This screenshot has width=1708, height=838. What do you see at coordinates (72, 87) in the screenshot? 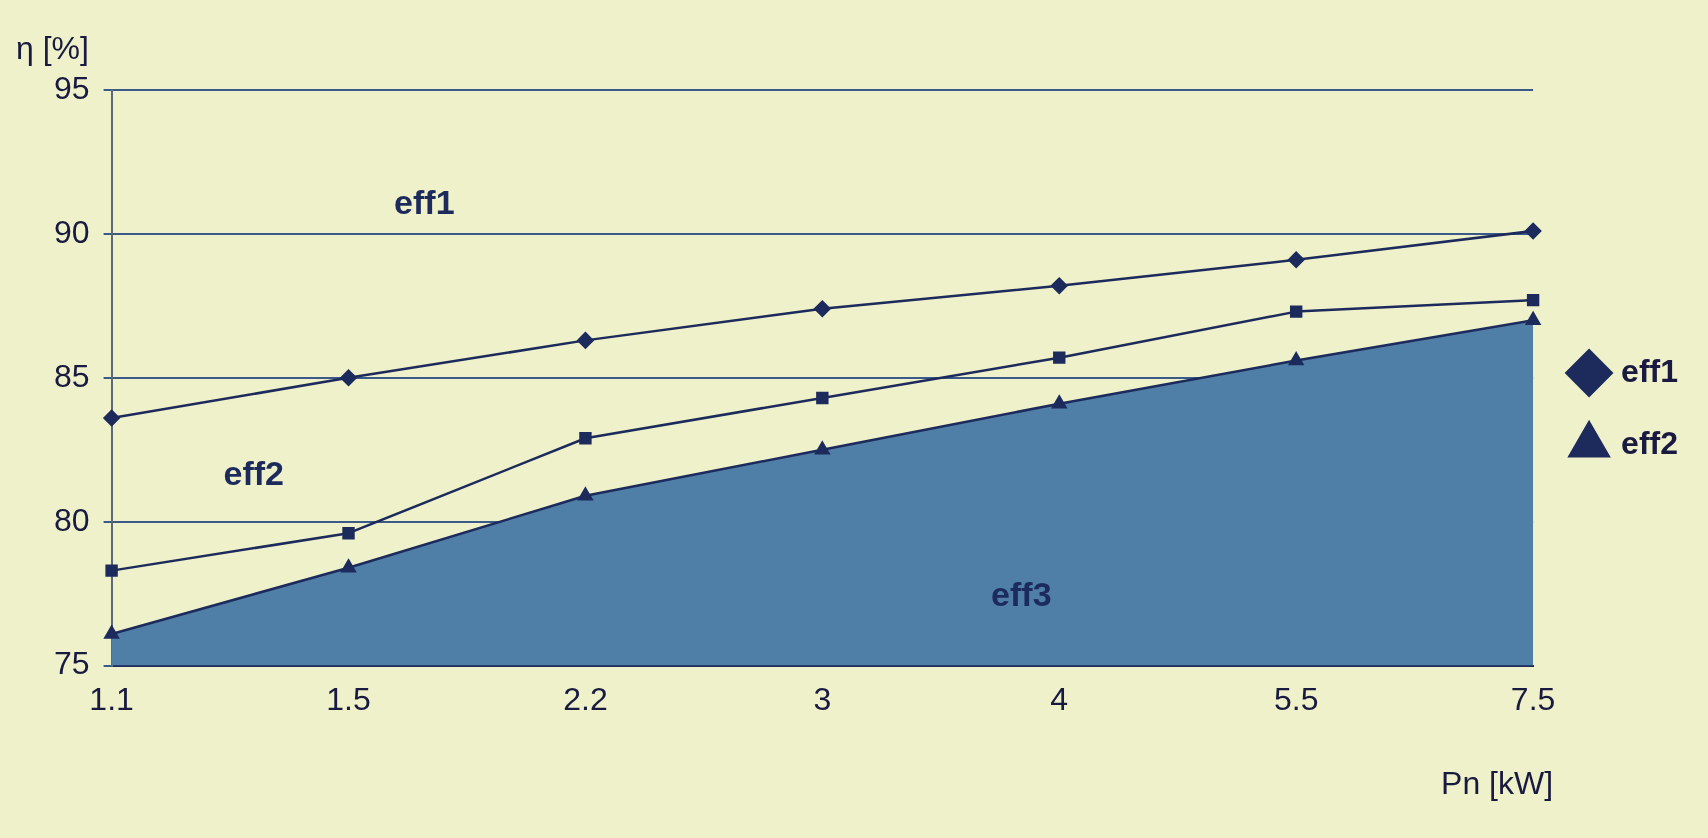
I see `y-tick-label: 95` at bounding box center [72, 87].